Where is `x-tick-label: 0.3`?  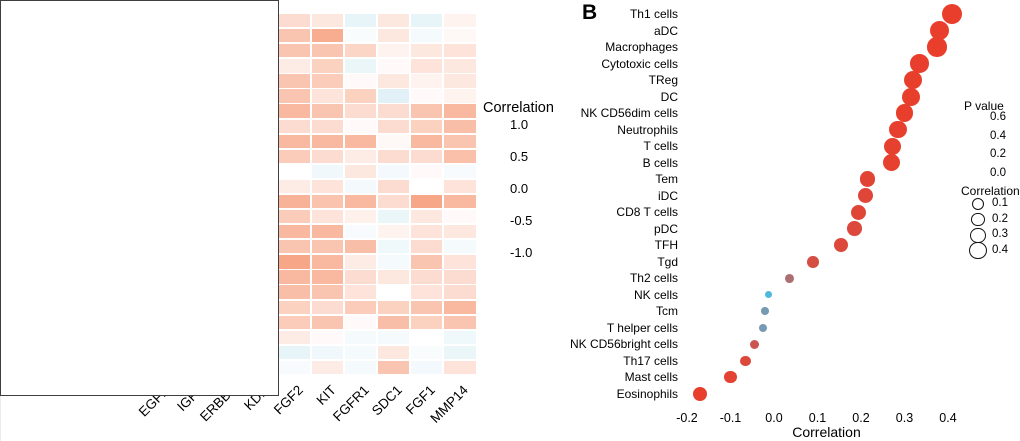
x-tick-label: 0.3 is located at coordinates (904, 418).